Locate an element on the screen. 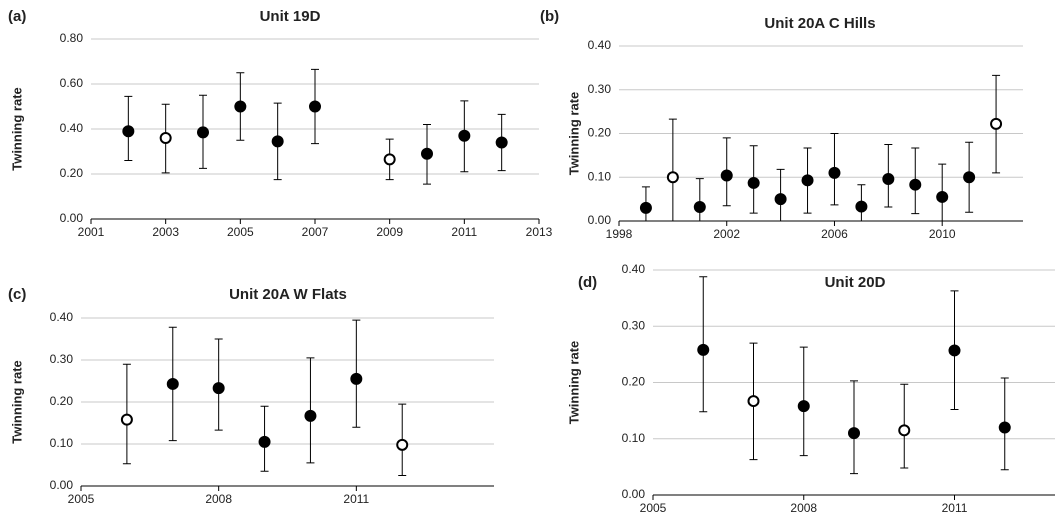 This screenshot has width=1061, height=526. x-tick-label: 2003 is located at coordinates (165, 232).